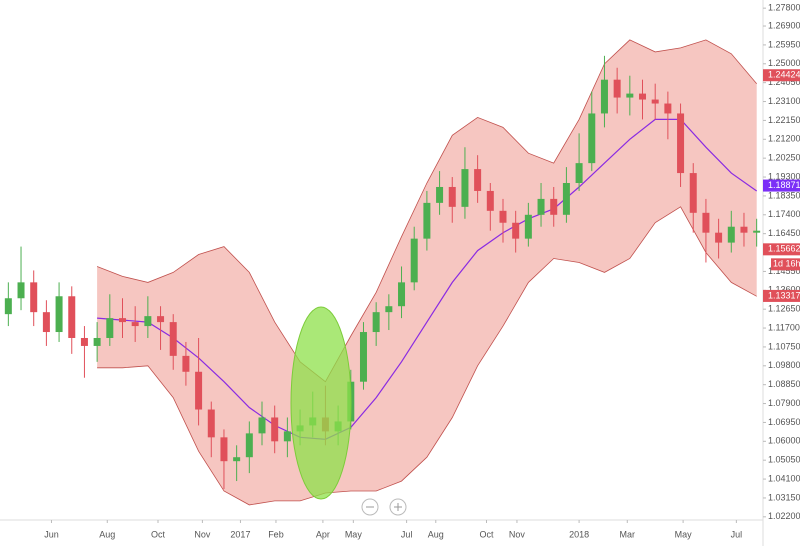 This screenshot has width=800, height=546. What do you see at coordinates (784, 384) in the screenshot?
I see `y-tick-label: 1.08850` at bounding box center [784, 384].